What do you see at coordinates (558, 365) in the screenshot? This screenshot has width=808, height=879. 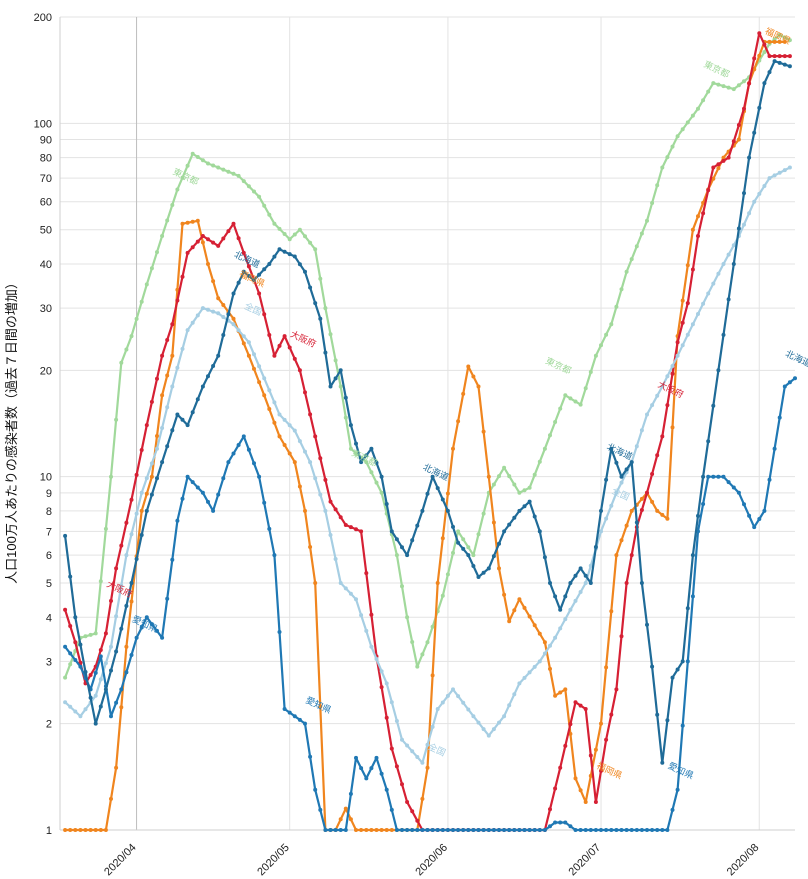 I see `series-annotation: 東京都` at bounding box center [558, 365].